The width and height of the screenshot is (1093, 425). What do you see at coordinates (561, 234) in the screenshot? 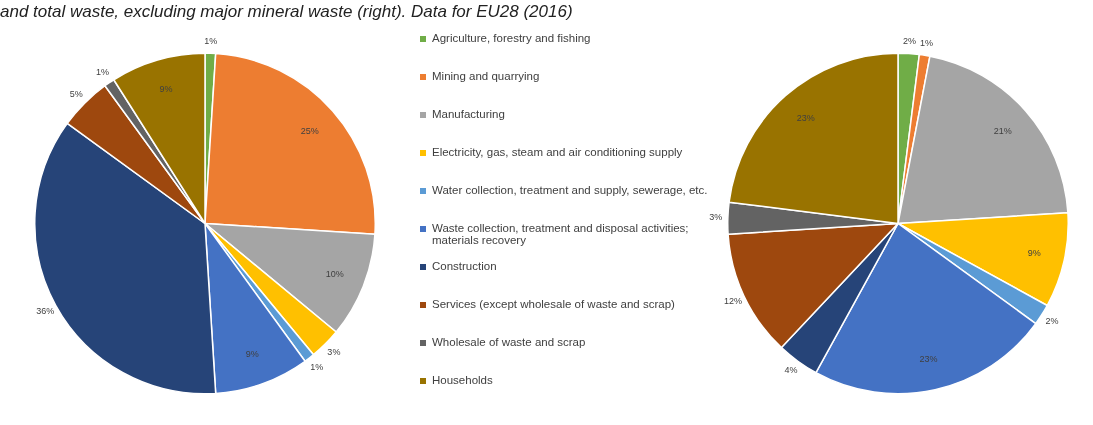
I see `legend-label: Waste collection, treatment and disposal activities; materials recovery` at bounding box center [561, 234].